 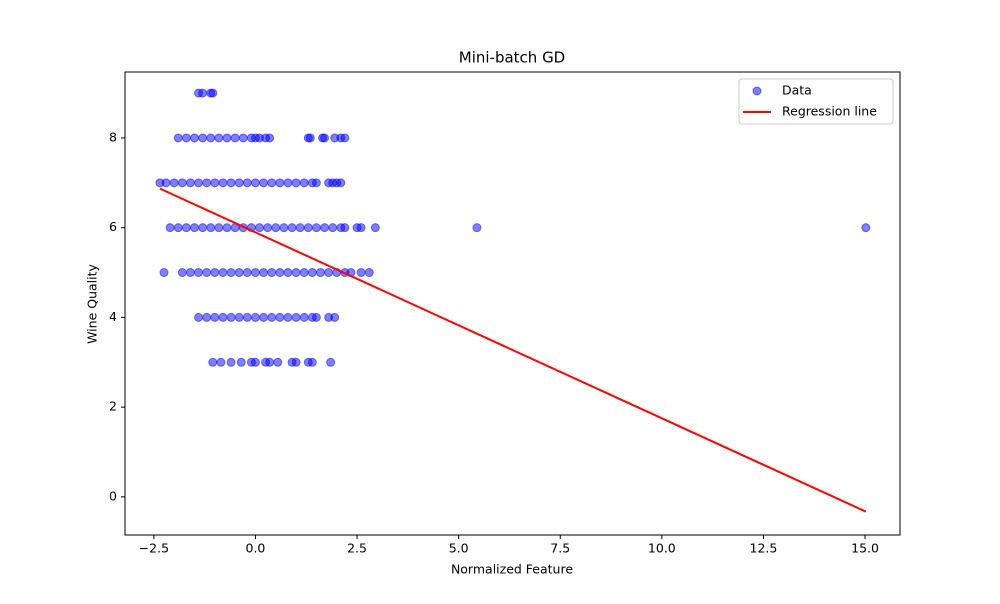 I want to click on legend-label: Data, so click(x=797, y=90).